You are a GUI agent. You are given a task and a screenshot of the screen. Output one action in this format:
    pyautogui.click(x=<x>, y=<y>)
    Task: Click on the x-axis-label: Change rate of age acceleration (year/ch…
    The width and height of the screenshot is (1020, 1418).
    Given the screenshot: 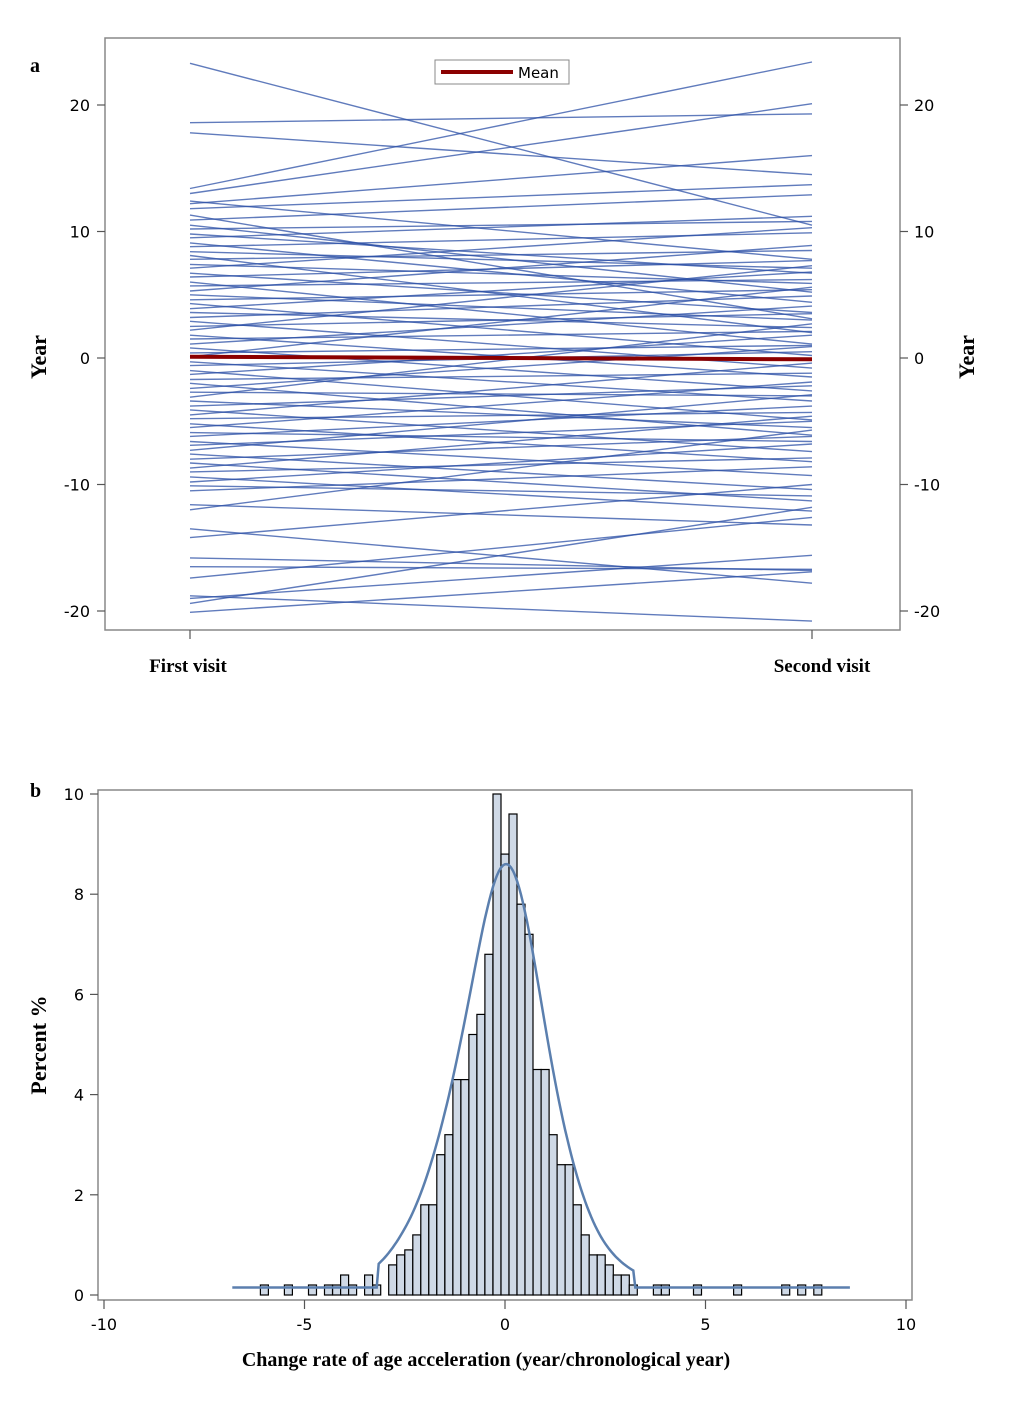 What is the action you would take?
    pyautogui.click(x=486, y=1360)
    